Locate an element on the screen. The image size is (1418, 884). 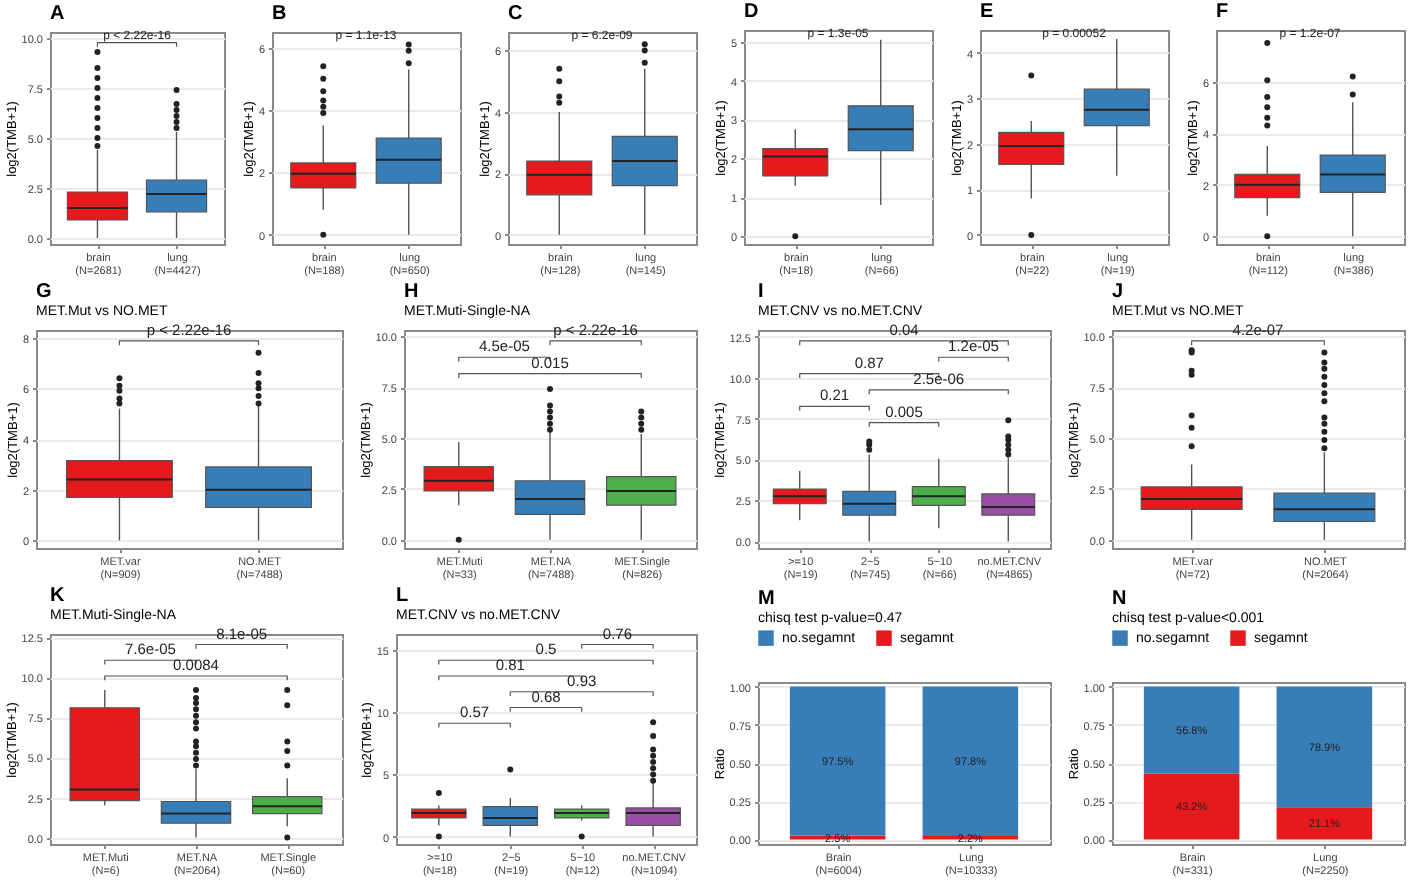
chart-title: J is located at coordinates (1118, 291).